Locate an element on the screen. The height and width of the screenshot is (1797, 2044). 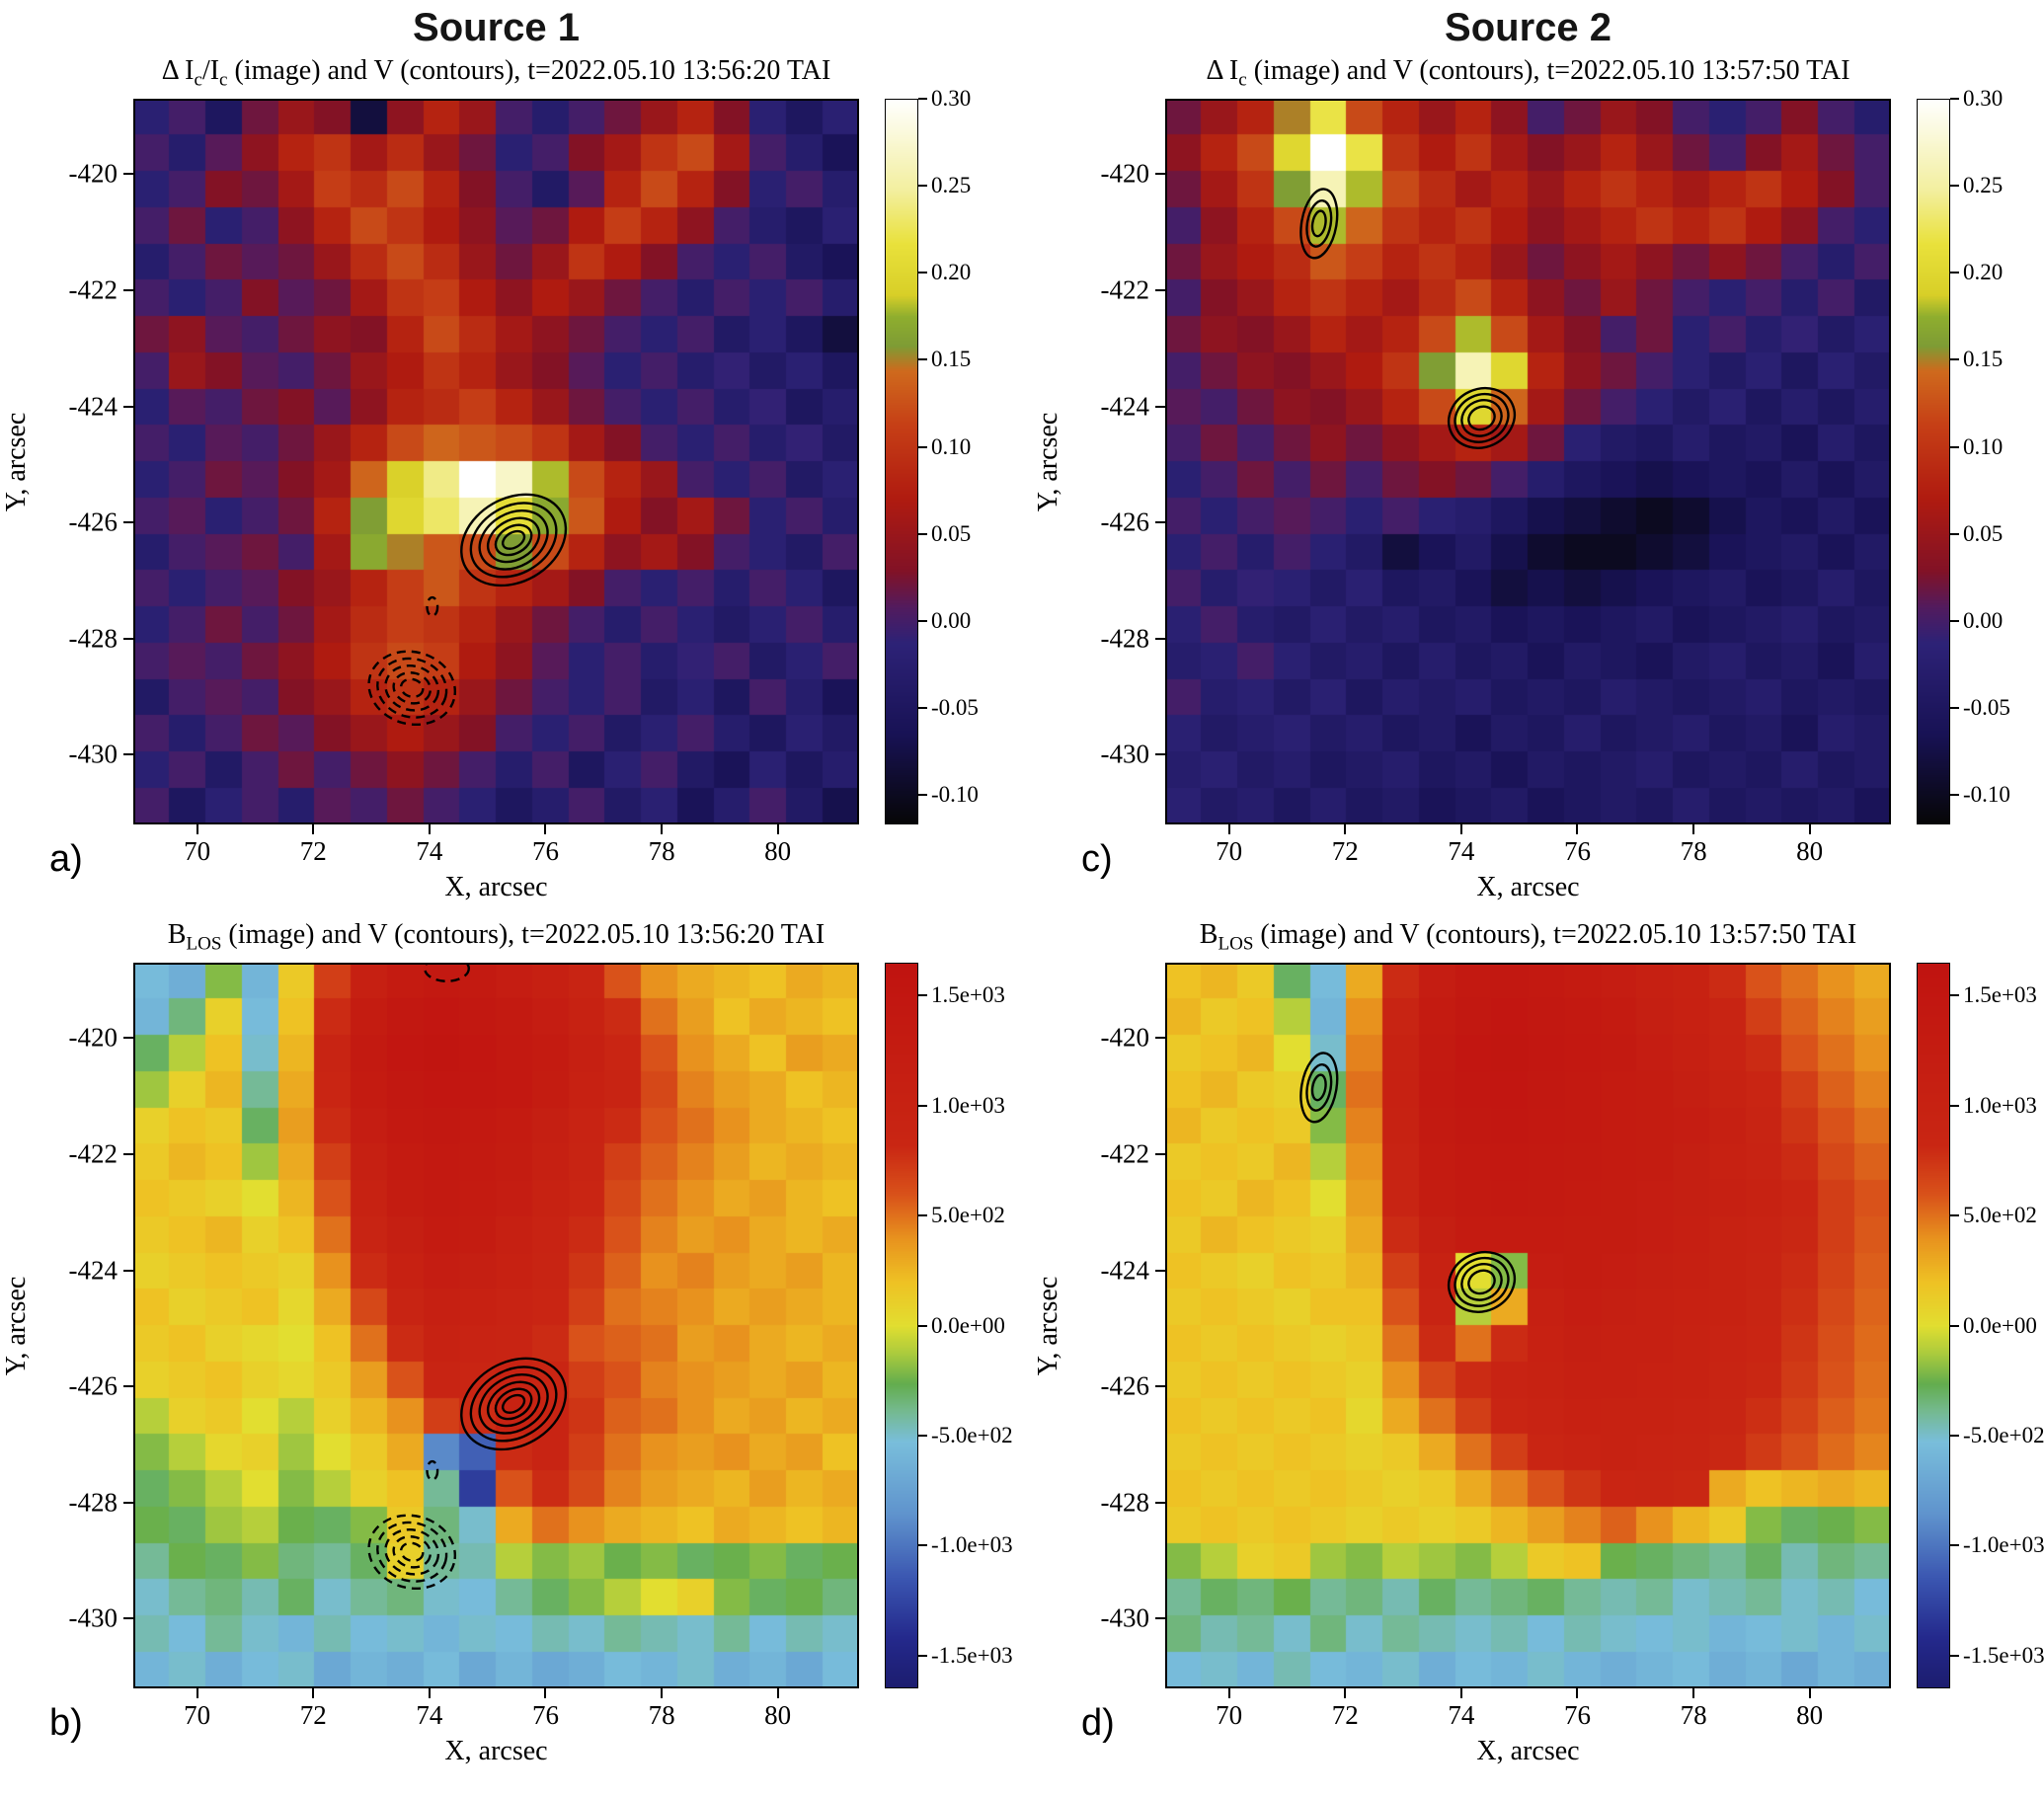
colorbar-tick-label: 0.05 is located at coordinates (952, 533).